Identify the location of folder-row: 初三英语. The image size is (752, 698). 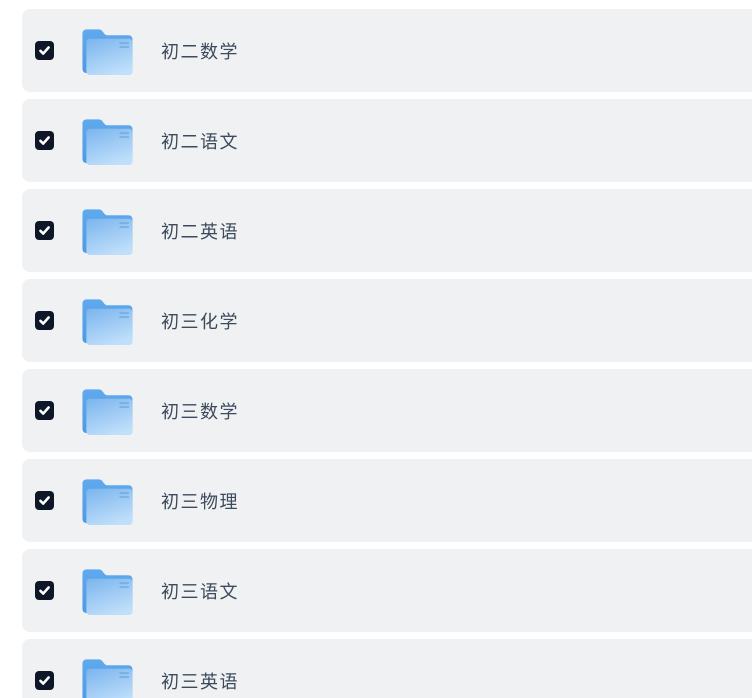
(387, 668).